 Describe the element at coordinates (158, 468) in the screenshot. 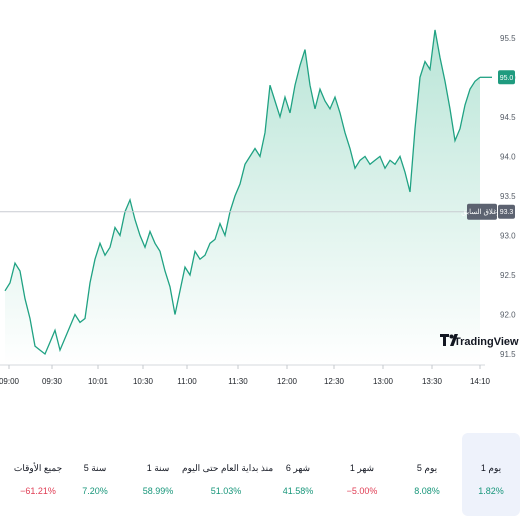

I see `period-label: 1 سنة` at that location.